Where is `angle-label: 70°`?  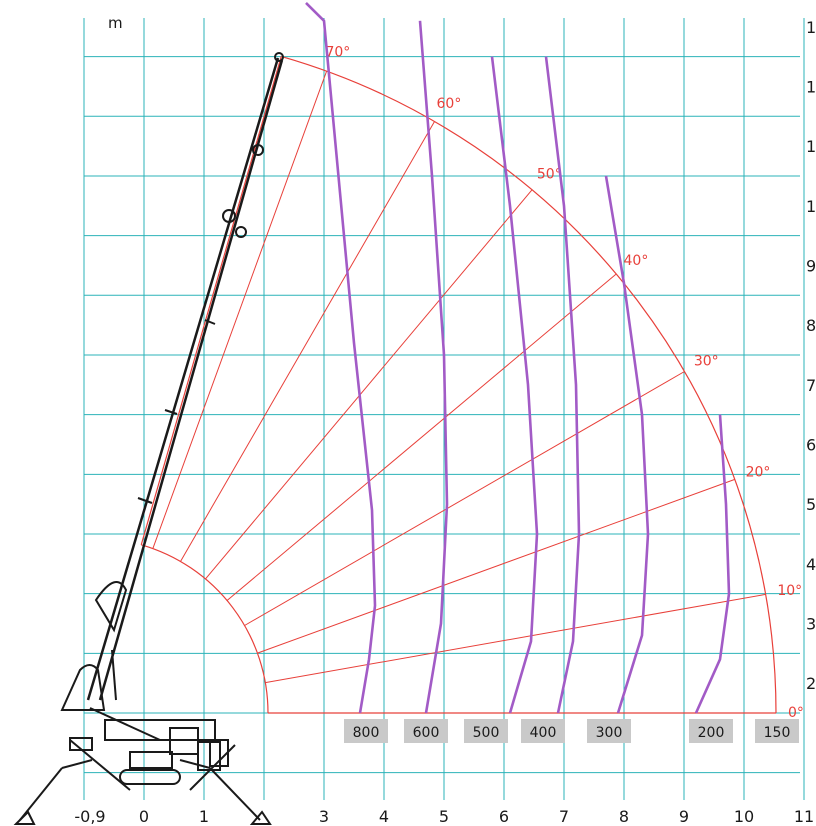
angle-label: 70° is located at coordinates (337, 52).